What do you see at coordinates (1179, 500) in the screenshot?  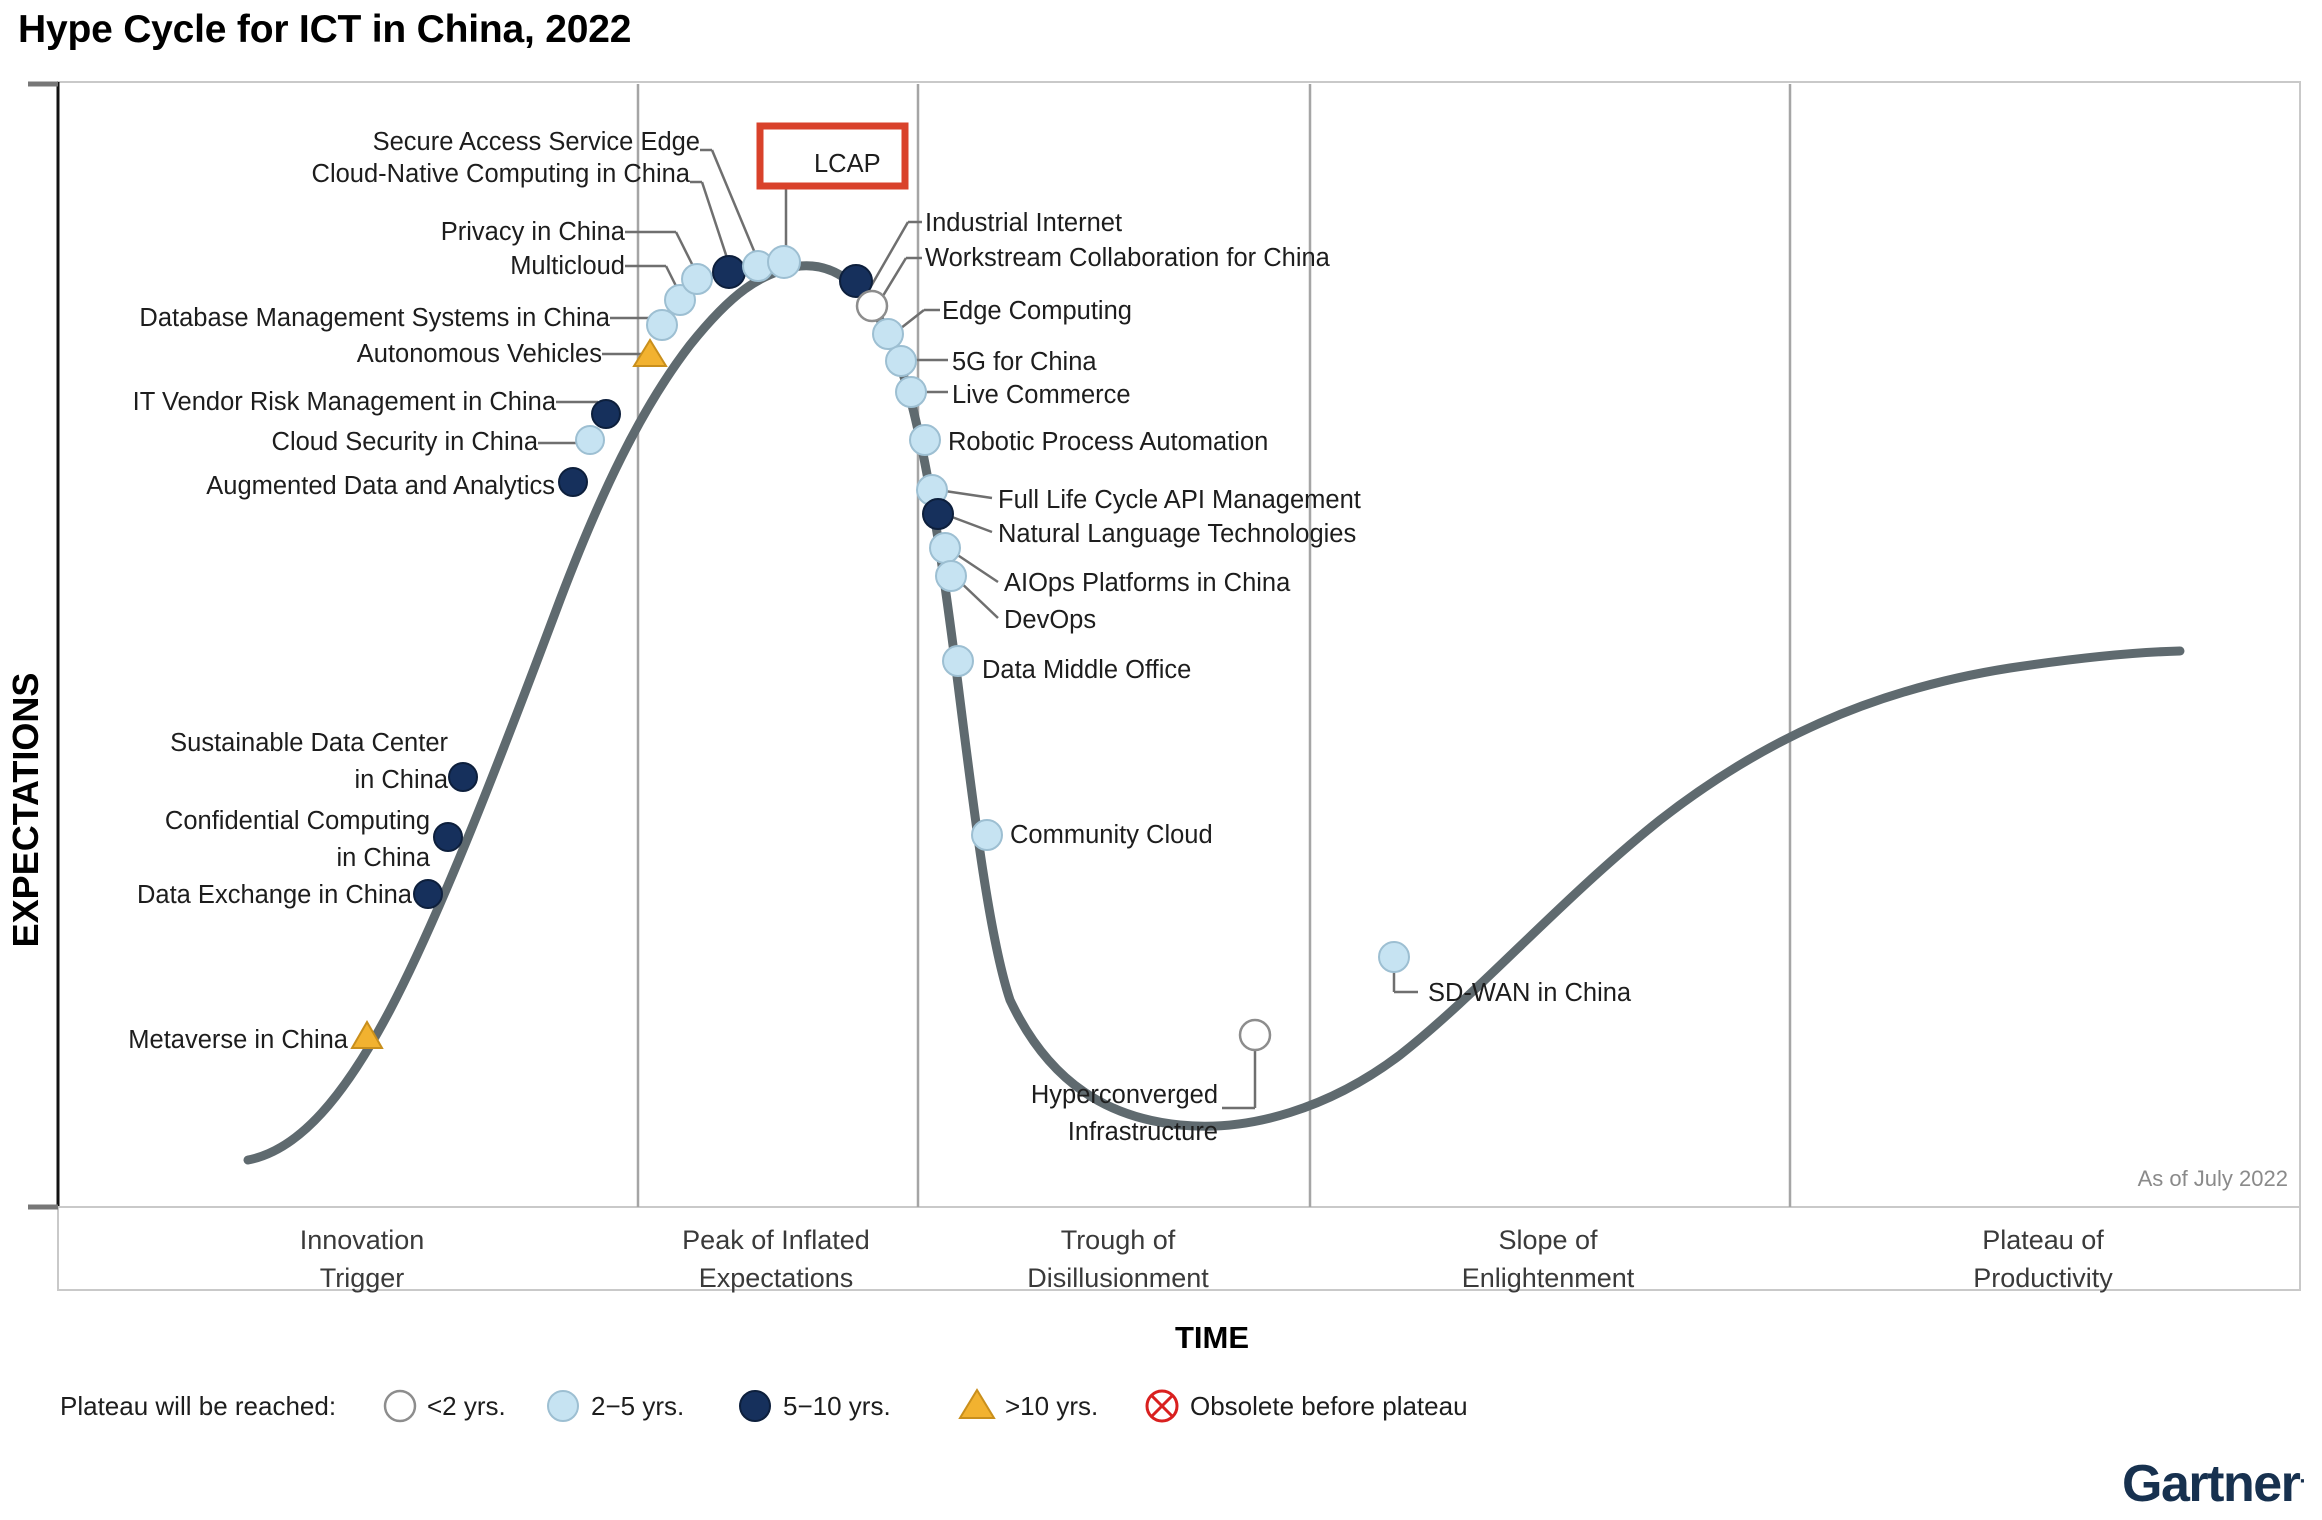 I see `label-full-life-cycle-api-management: Full Life Cycle API Management` at bounding box center [1179, 500].